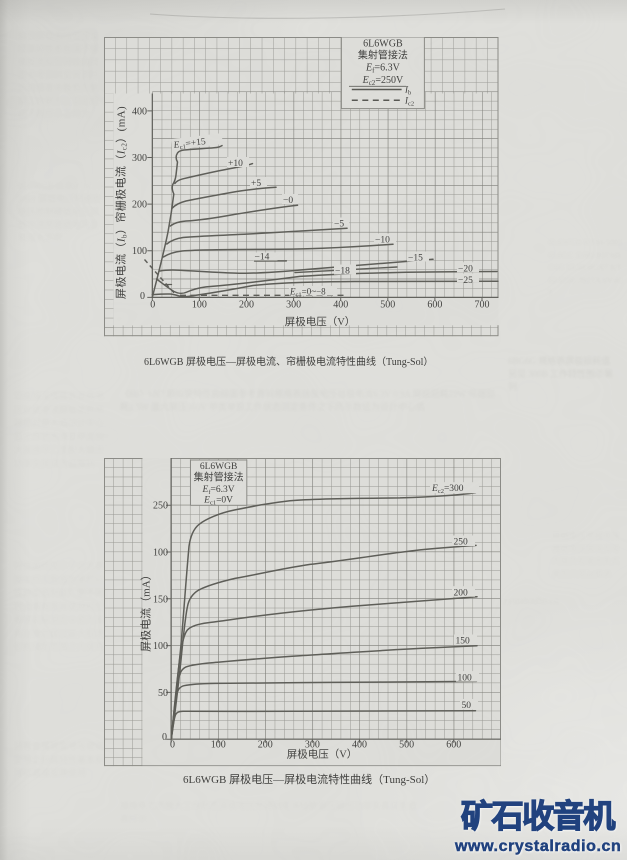 This screenshot has height=860, width=627. What do you see at coordinates (447, 489) in the screenshot?
I see `svg-text: Ec2=300` at bounding box center [447, 489].